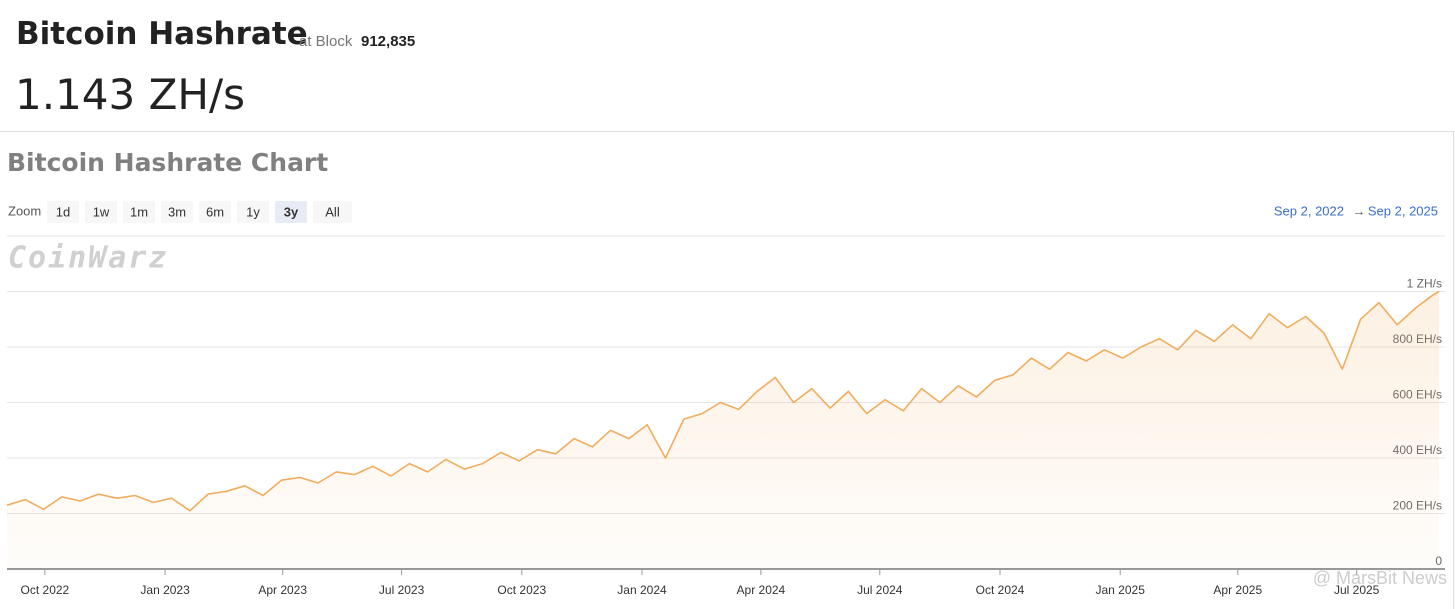 The height and width of the screenshot is (609, 1455). I want to click on zoom-button-label: 3m, so click(177, 211).